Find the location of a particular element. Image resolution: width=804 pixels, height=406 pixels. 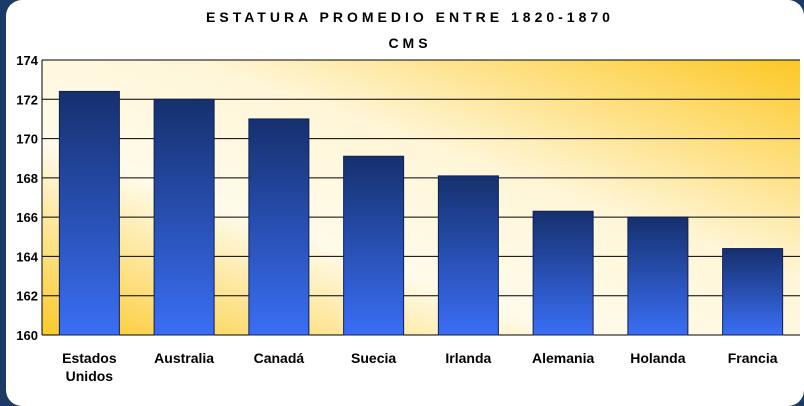

y-tick-label: 164 is located at coordinates (27, 256).